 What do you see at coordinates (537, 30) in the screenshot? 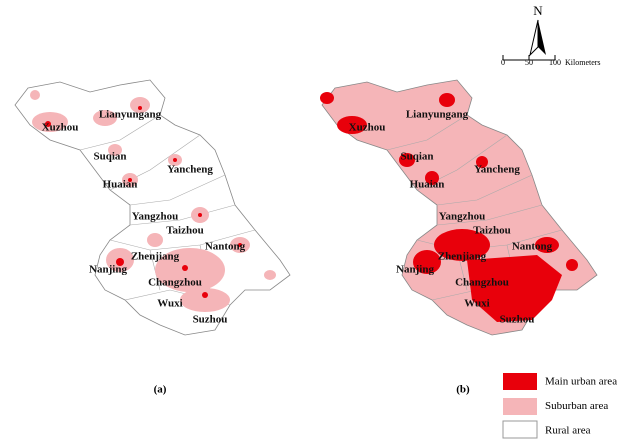
I see `north-arrow: N` at bounding box center [537, 30].